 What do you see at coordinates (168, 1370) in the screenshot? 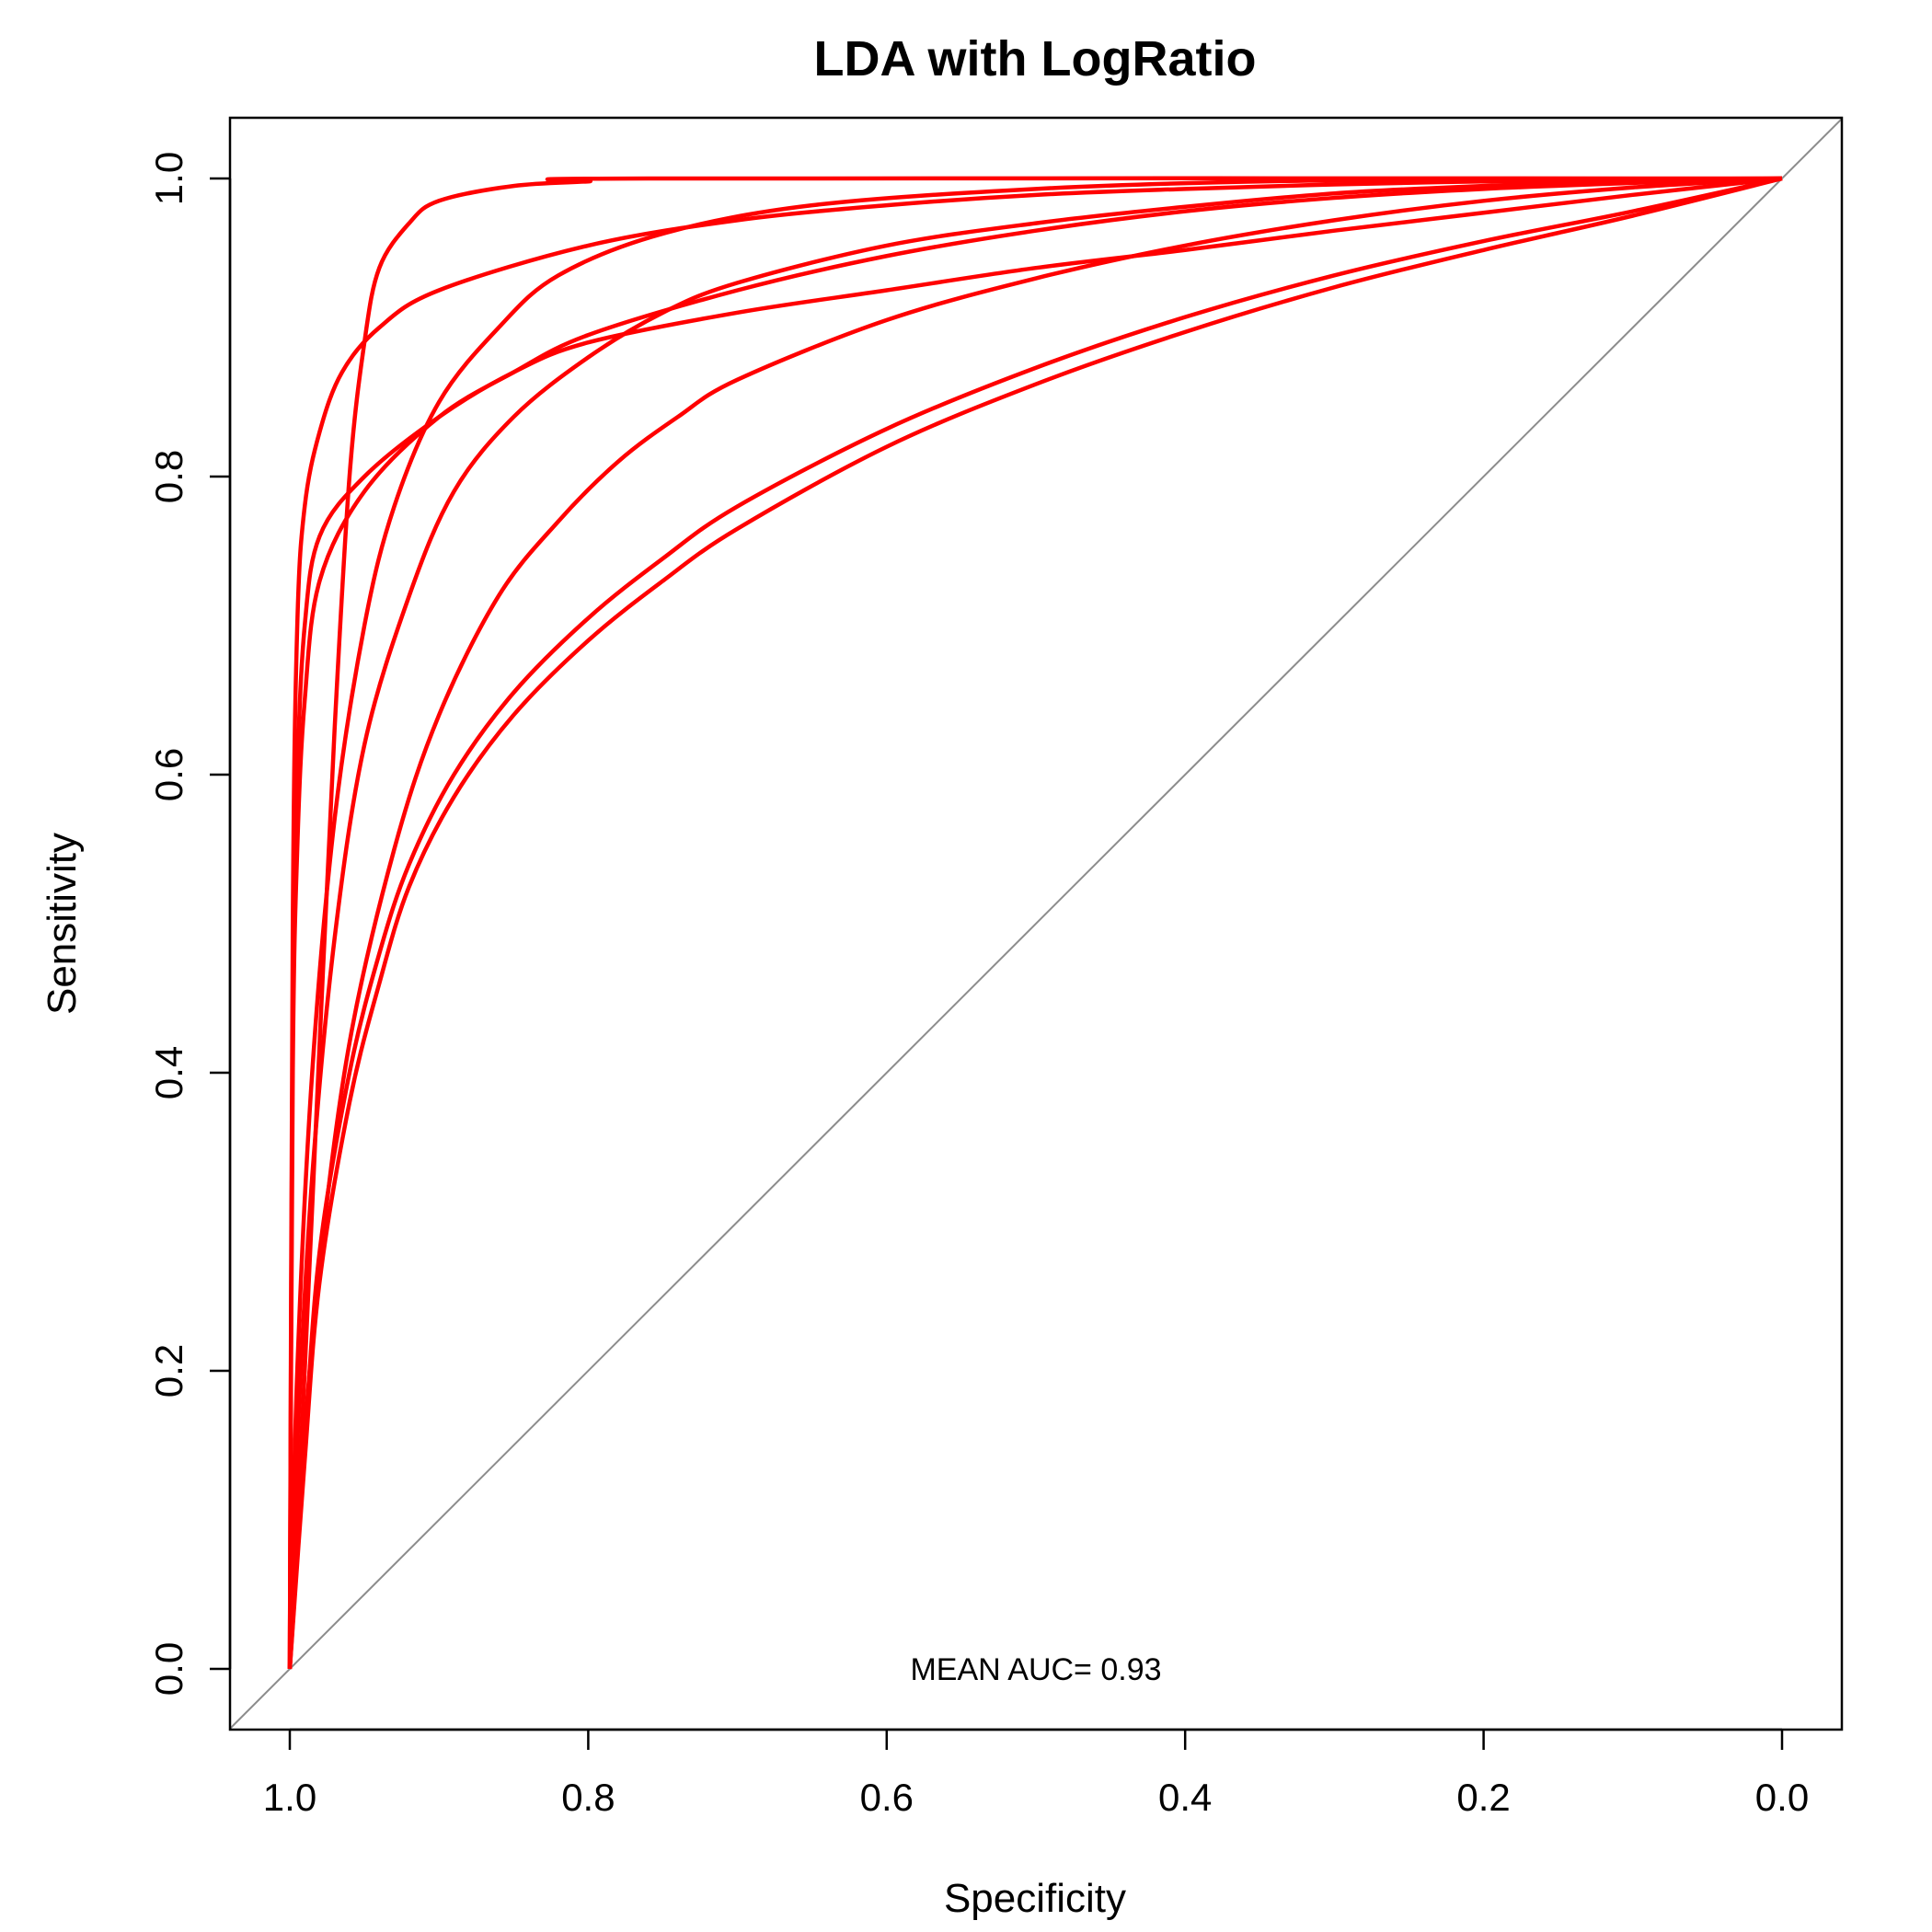
I see `y-tick-label: 0.2` at bounding box center [168, 1370].